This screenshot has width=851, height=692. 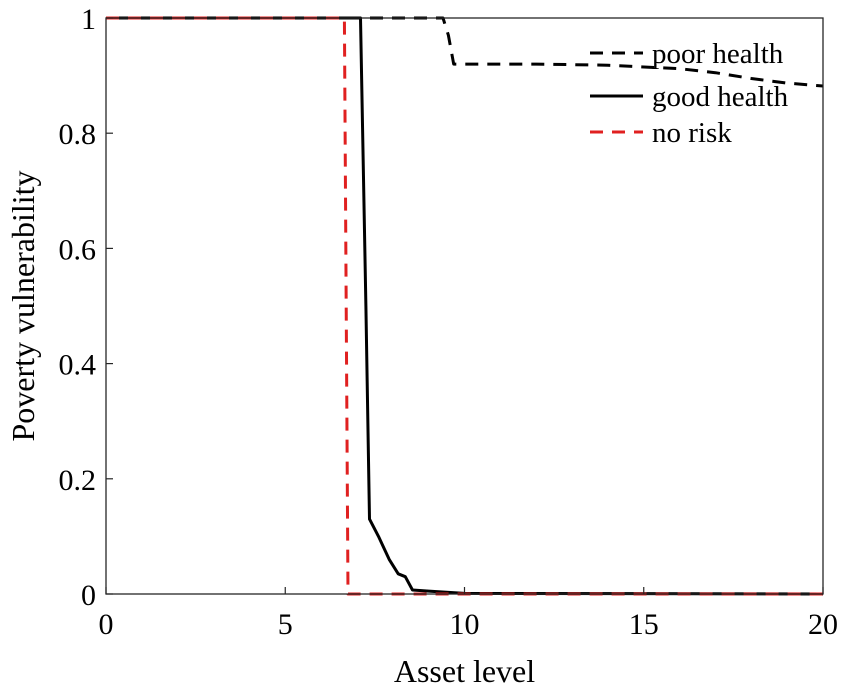 I want to click on x-axis-title: Asset level, so click(x=464, y=671).